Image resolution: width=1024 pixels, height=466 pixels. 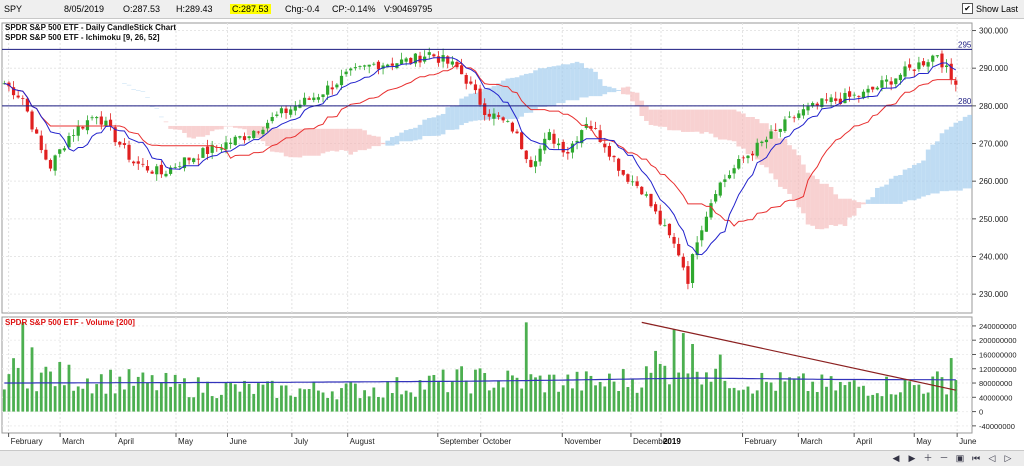 What do you see at coordinates (185, 441) in the screenshot?
I see `x-tick-label: May` at bounding box center [185, 441].